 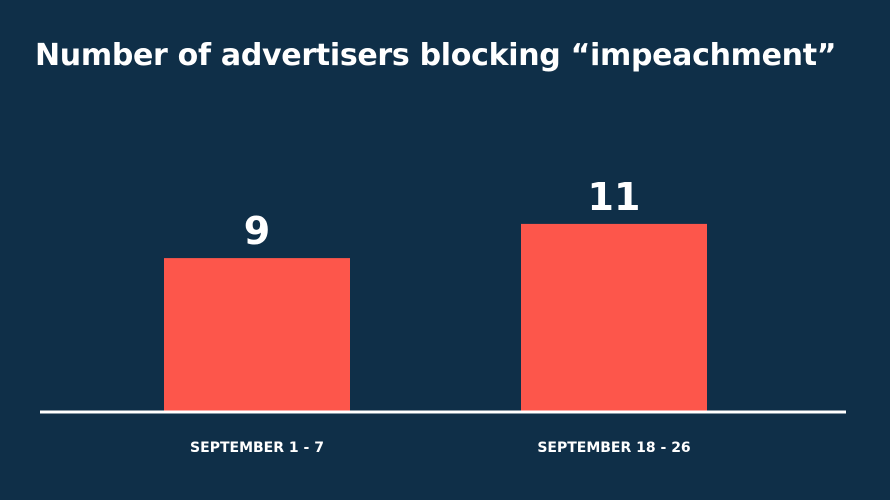 I want to click on data-label-2: 11, so click(x=614, y=197).